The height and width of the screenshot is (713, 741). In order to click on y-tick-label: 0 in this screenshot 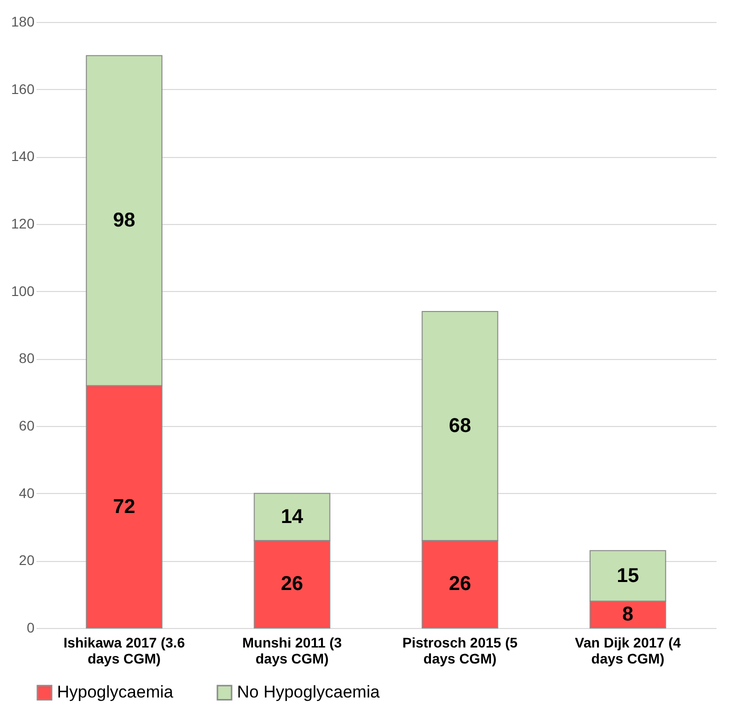, I will do `click(30, 628)`.